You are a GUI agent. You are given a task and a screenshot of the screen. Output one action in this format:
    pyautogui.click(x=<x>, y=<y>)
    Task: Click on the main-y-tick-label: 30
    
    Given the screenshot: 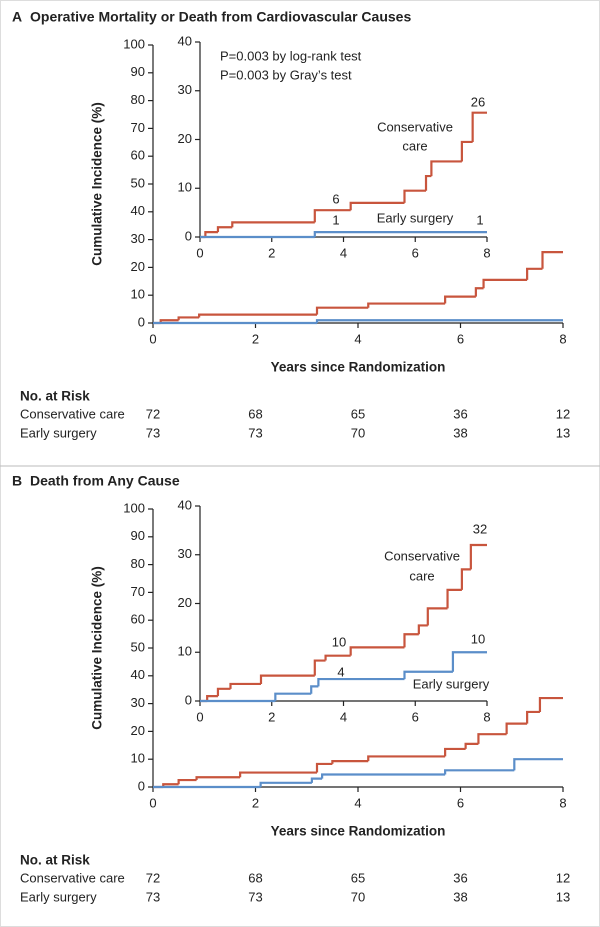 What is the action you would take?
    pyautogui.click(x=138, y=702)
    